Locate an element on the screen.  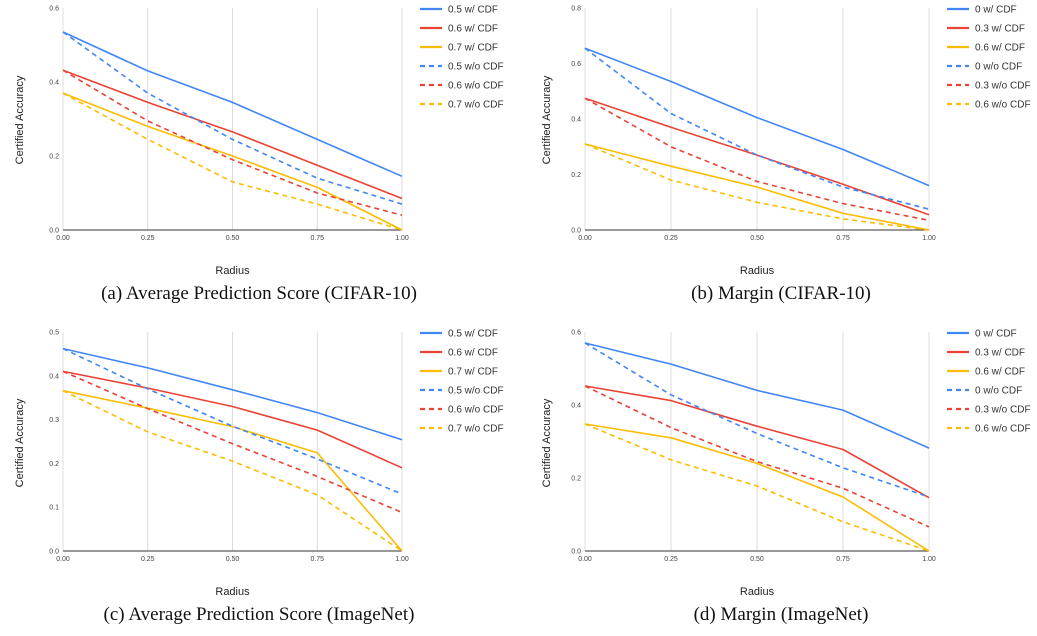
y-tick-label: 0.3 is located at coordinates (54, 420).